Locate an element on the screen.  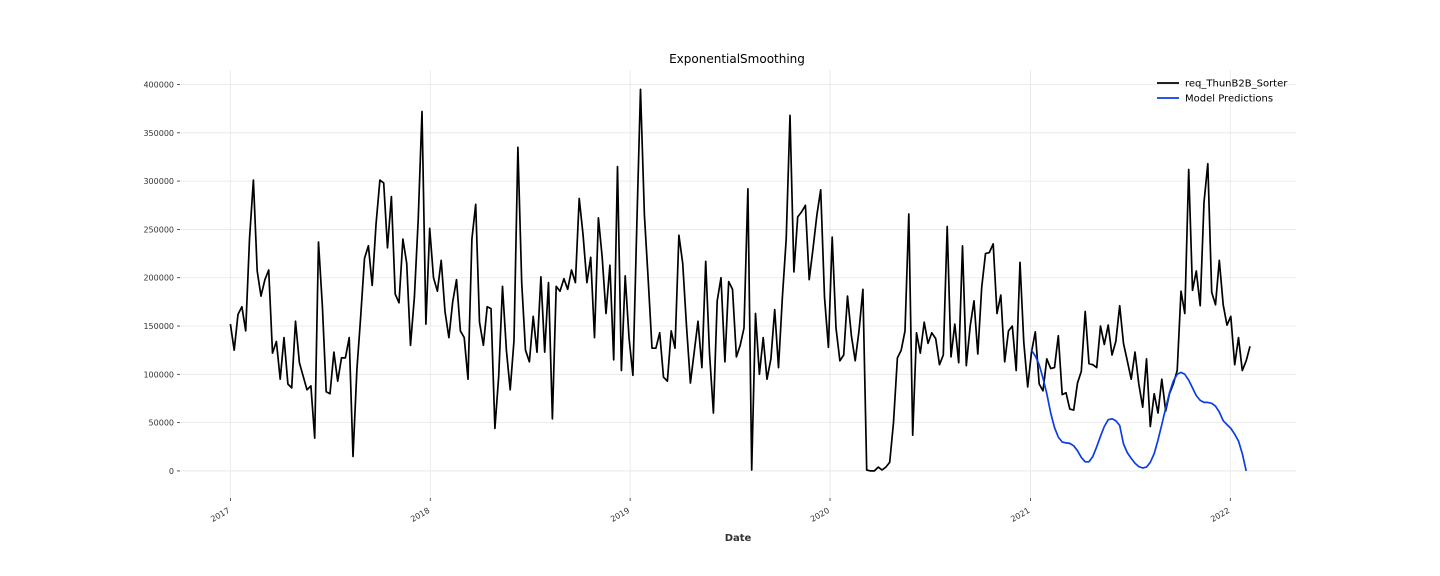
y-tick-label: 0 is located at coordinates (171, 471).